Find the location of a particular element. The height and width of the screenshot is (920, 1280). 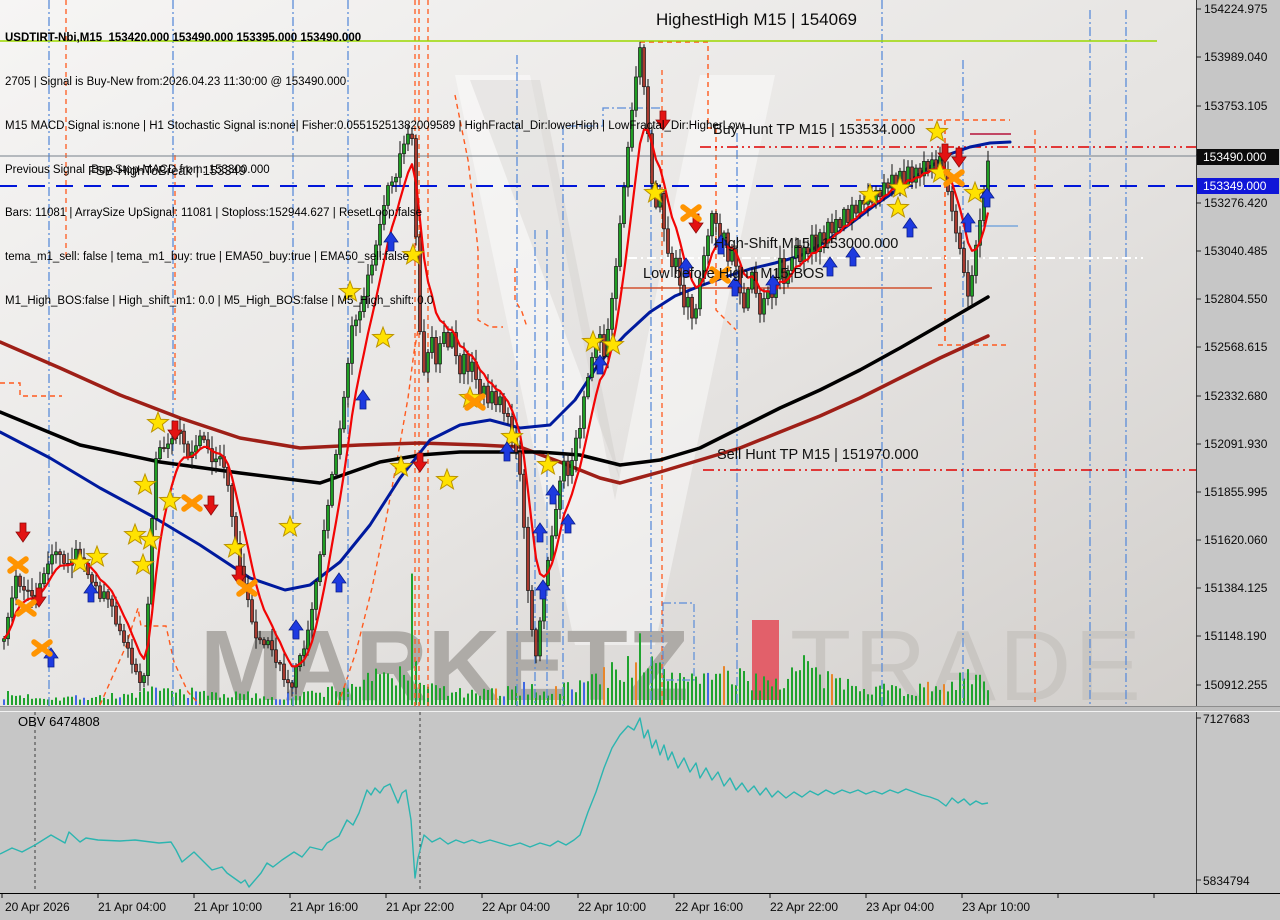

obv-max-value: 7127683 is located at coordinates (1226, 719).